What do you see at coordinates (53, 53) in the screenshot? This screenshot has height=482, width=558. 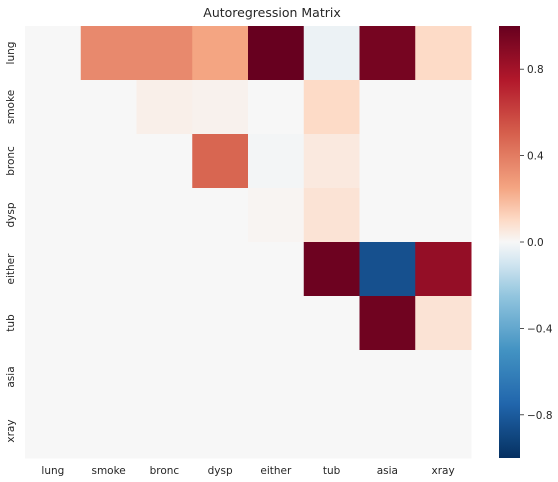 I see `heatmap-cell-lung-lung` at bounding box center [53, 53].